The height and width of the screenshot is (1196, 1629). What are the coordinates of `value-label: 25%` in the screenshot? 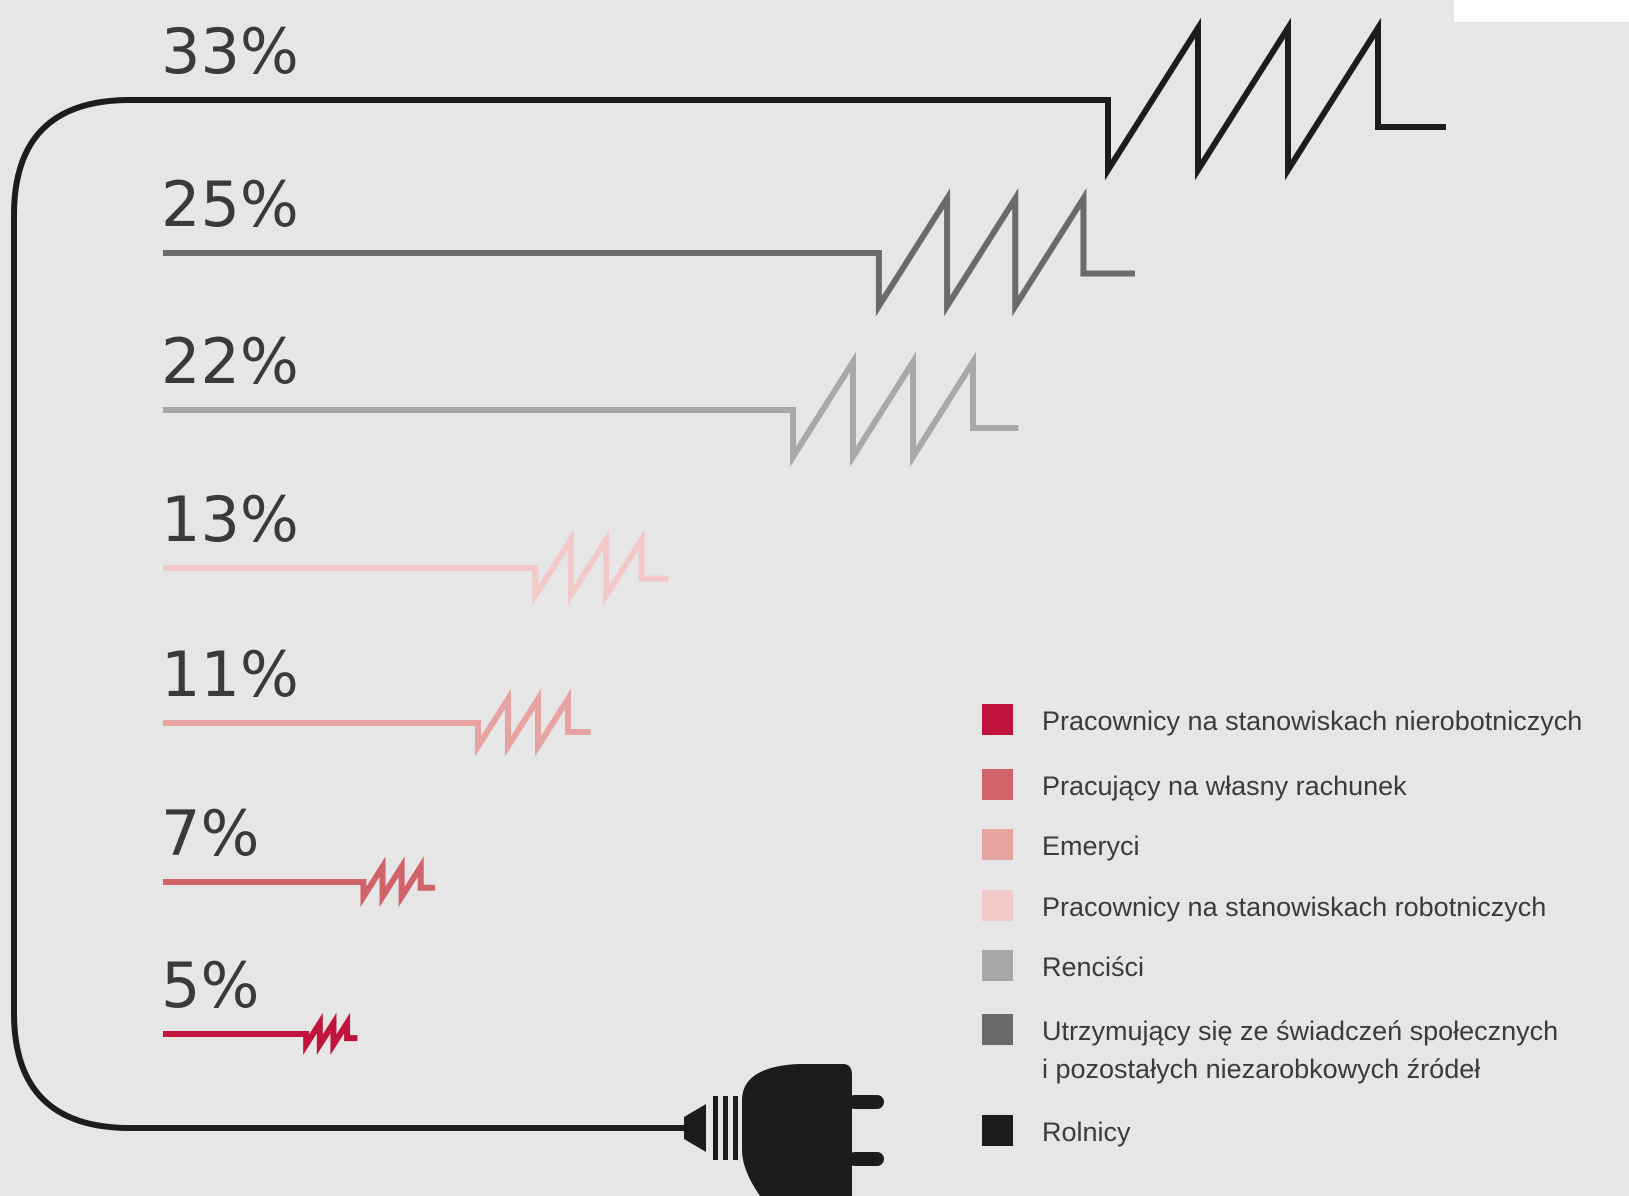 It's located at (230, 204).